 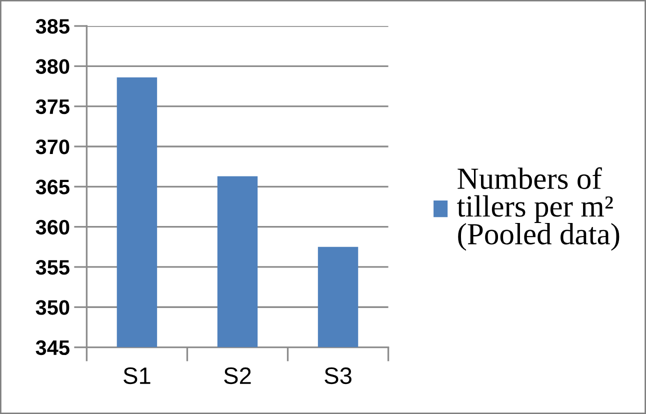 I want to click on y-tick-label: 345, so click(x=53, y=348).